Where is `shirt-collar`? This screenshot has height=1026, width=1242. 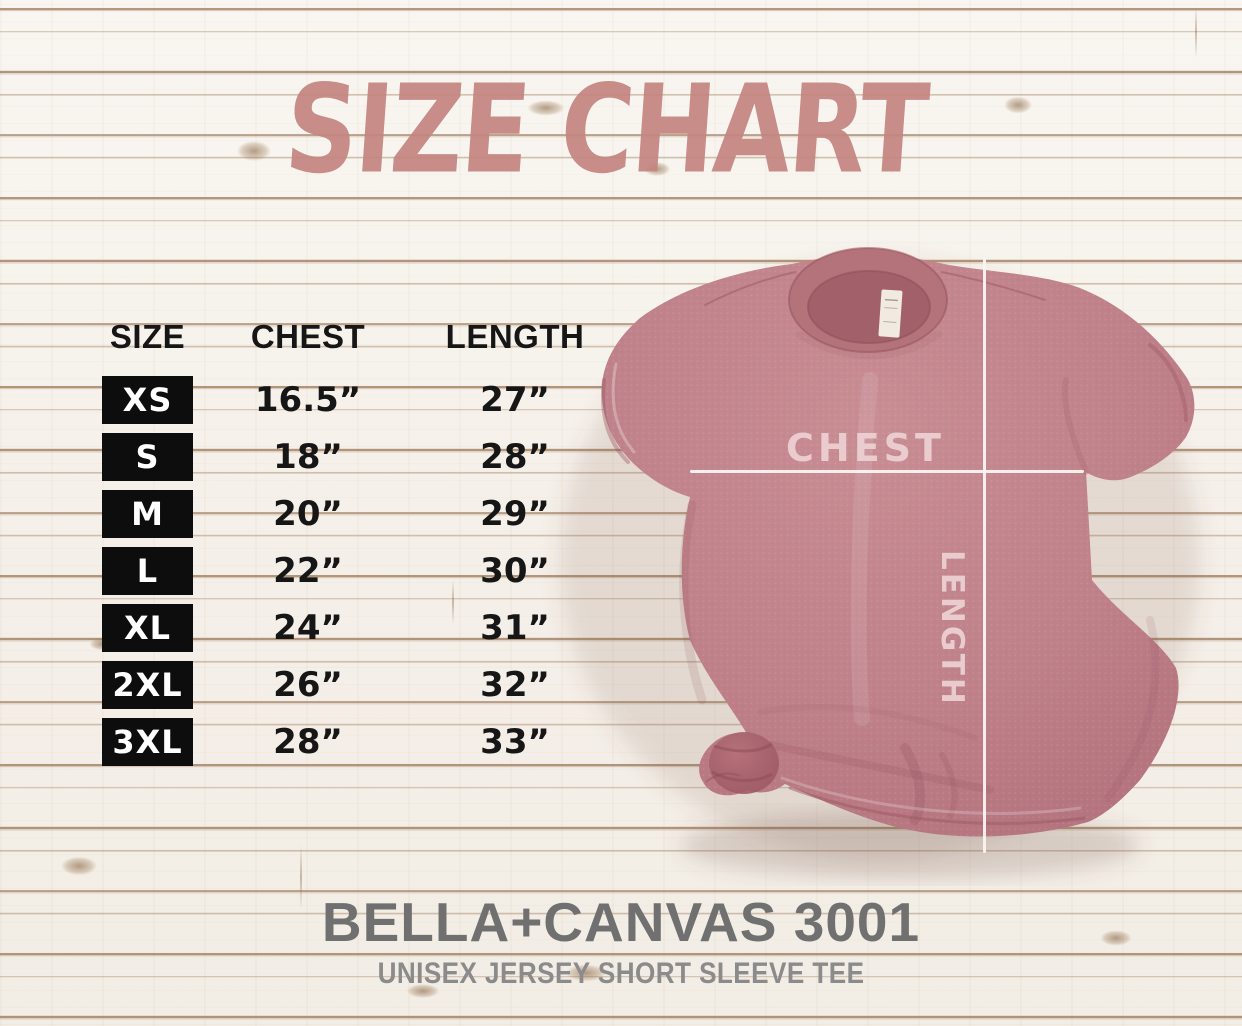 shirt-collar is located at coordinates (868, 300).